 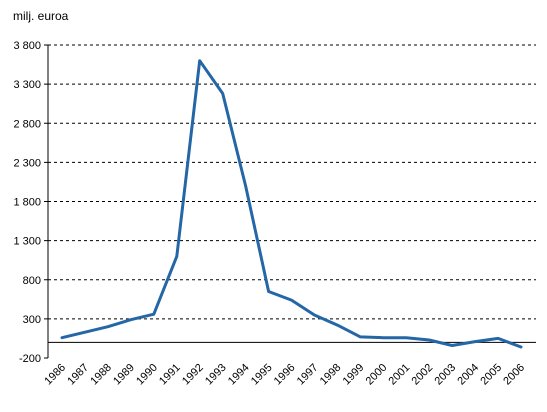 What do you see at coordinates (30, 359) in the screenshot?
I see `y-tick-label: -200` at bounding box center [30, 359].